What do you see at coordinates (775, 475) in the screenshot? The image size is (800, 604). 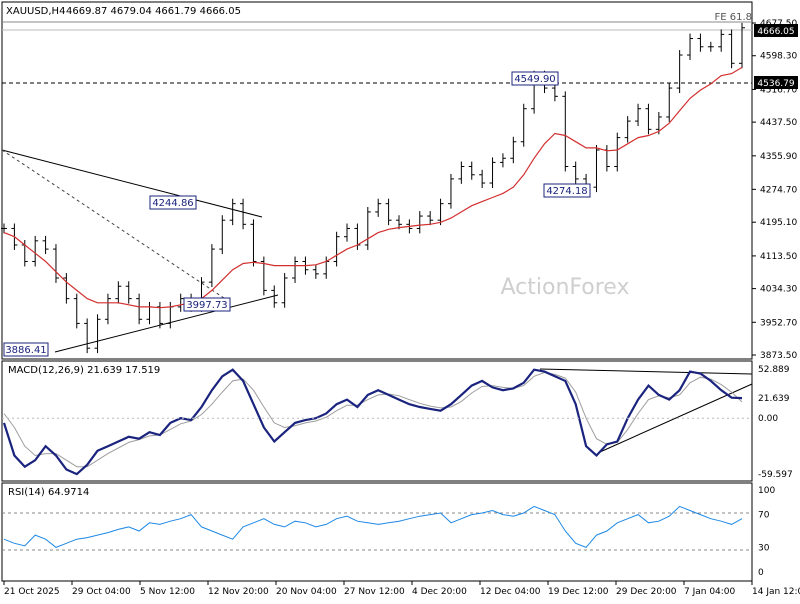 I see `macd-tick-label: -59.597` at bounding box center [775, 475].